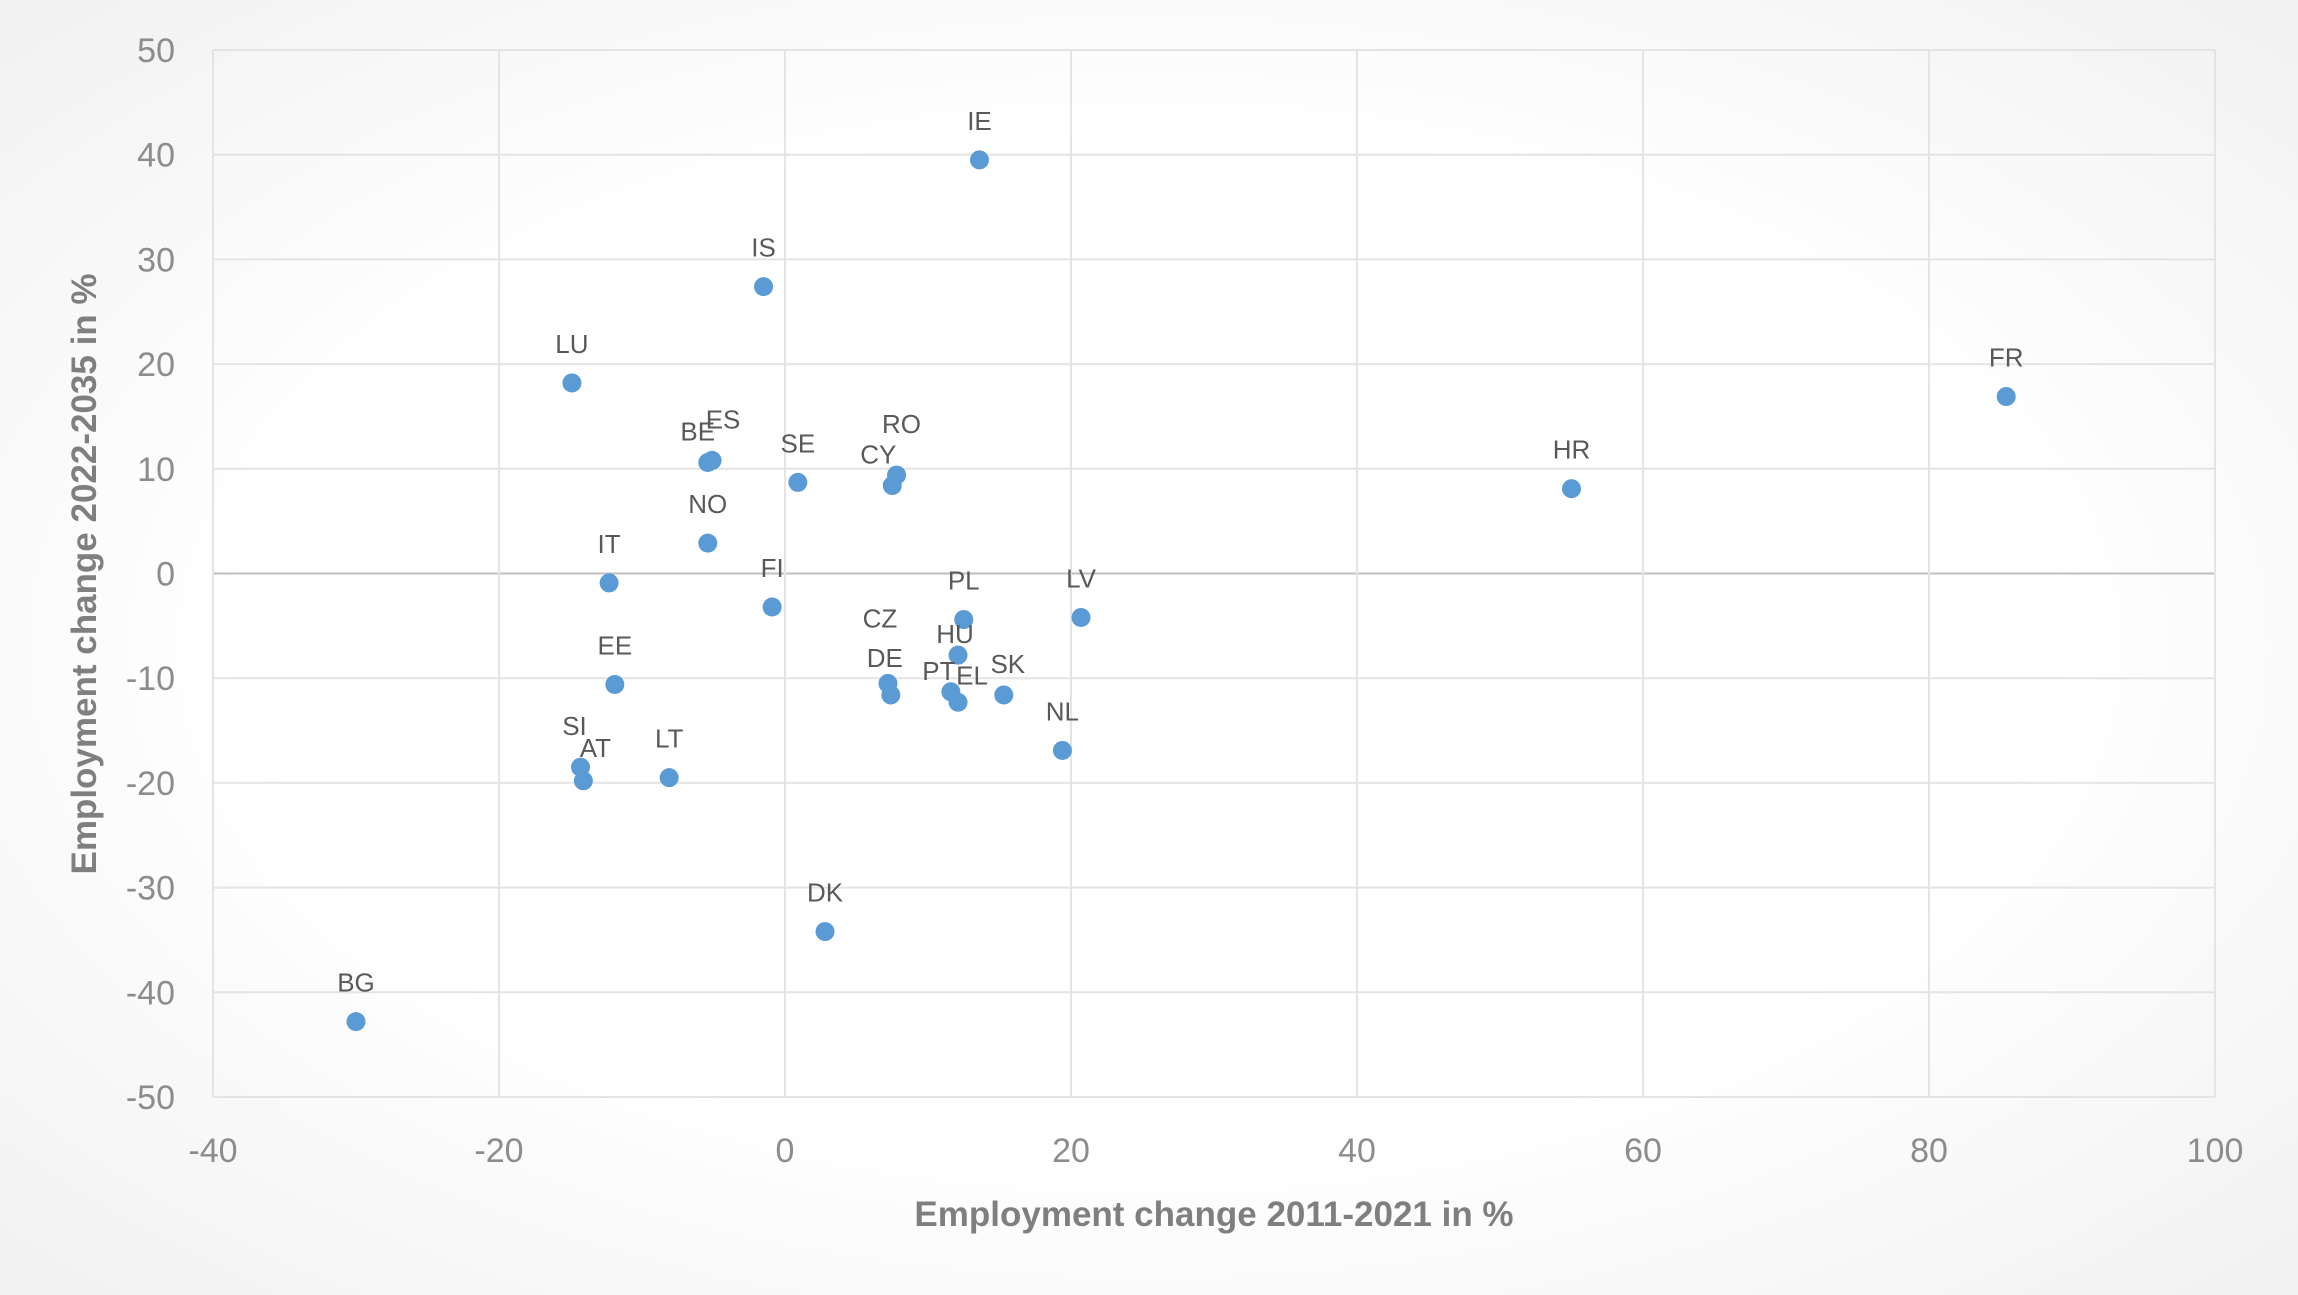 This screenshot has height=1295, width=2298. Describe the element at coordinates (1572, 450) in the screenshot. I see `data-label-hr: HR` at that location.